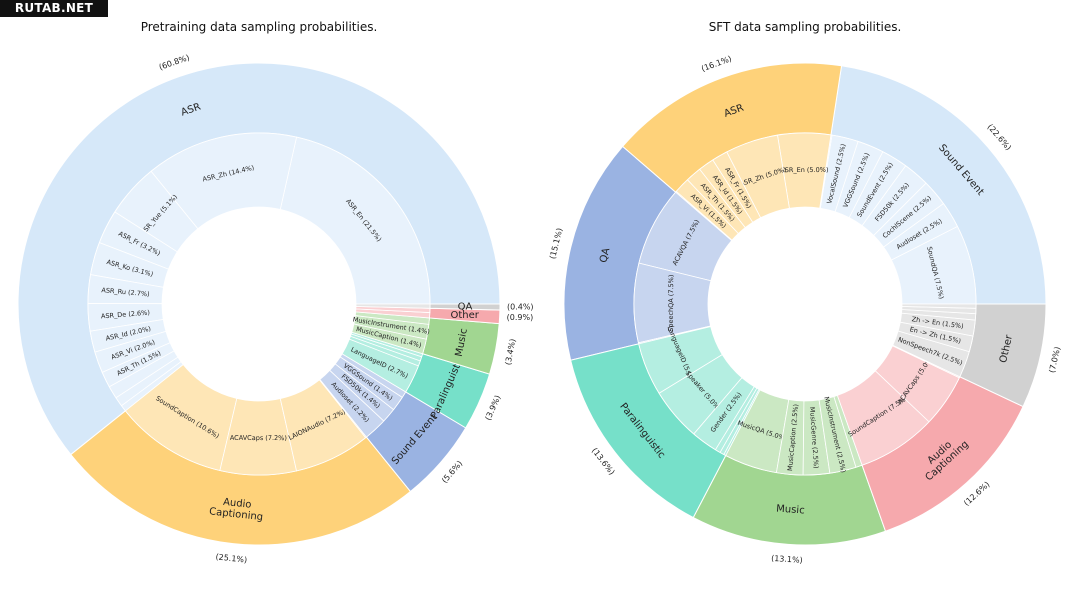  What do you see at coordinates (511, 352) in the screenshot?
I see `pct-label-music: (3.4%)` at bounding box center [511, 352].